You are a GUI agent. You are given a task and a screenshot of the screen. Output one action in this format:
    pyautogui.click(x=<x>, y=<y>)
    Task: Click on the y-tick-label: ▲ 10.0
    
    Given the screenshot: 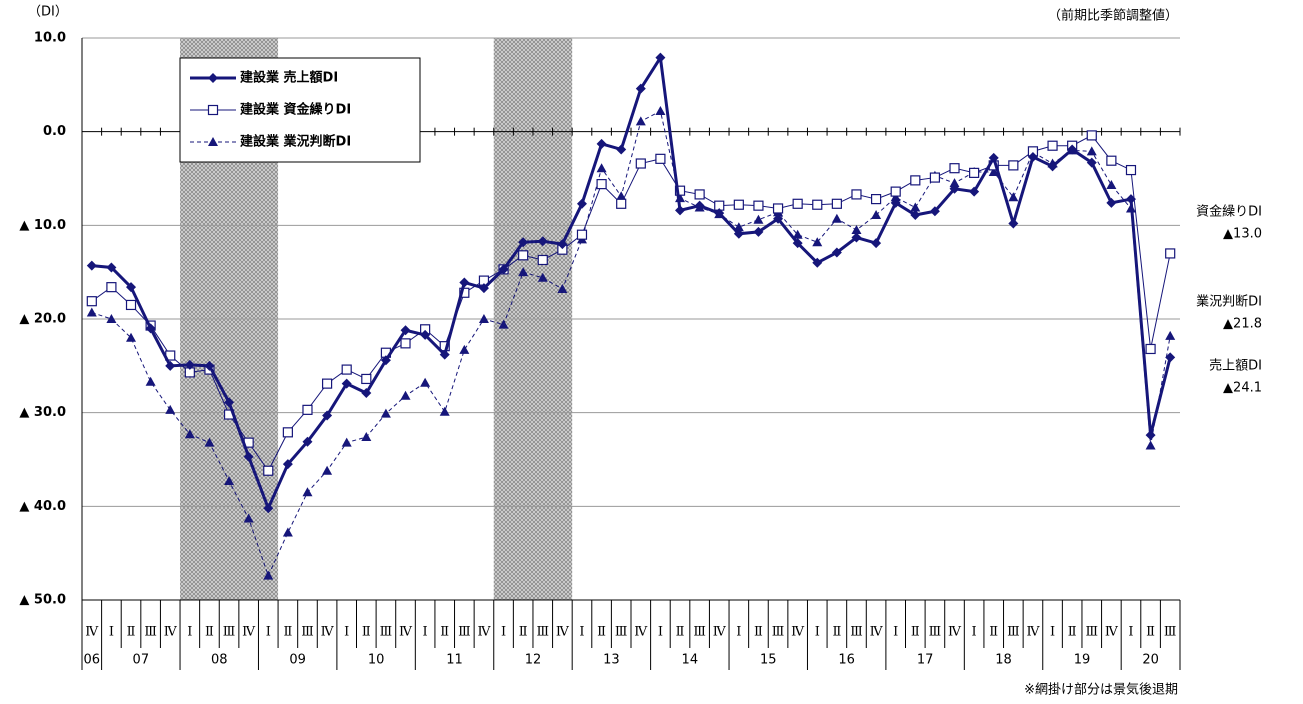 What is the action you would take?
    pyautogui.click(x=42, y=225)
    